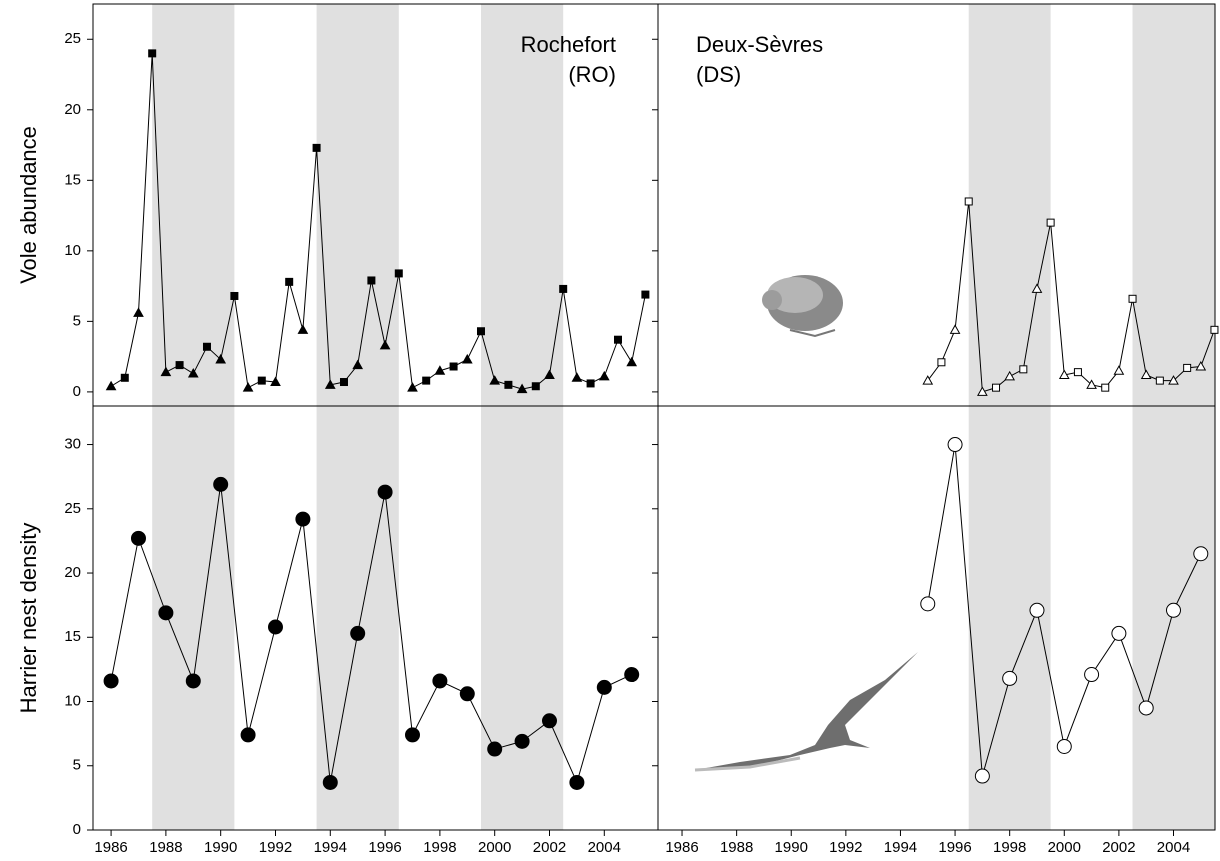 The image size is (1220, 861). I want to click on data-line, so click(1071, 297).